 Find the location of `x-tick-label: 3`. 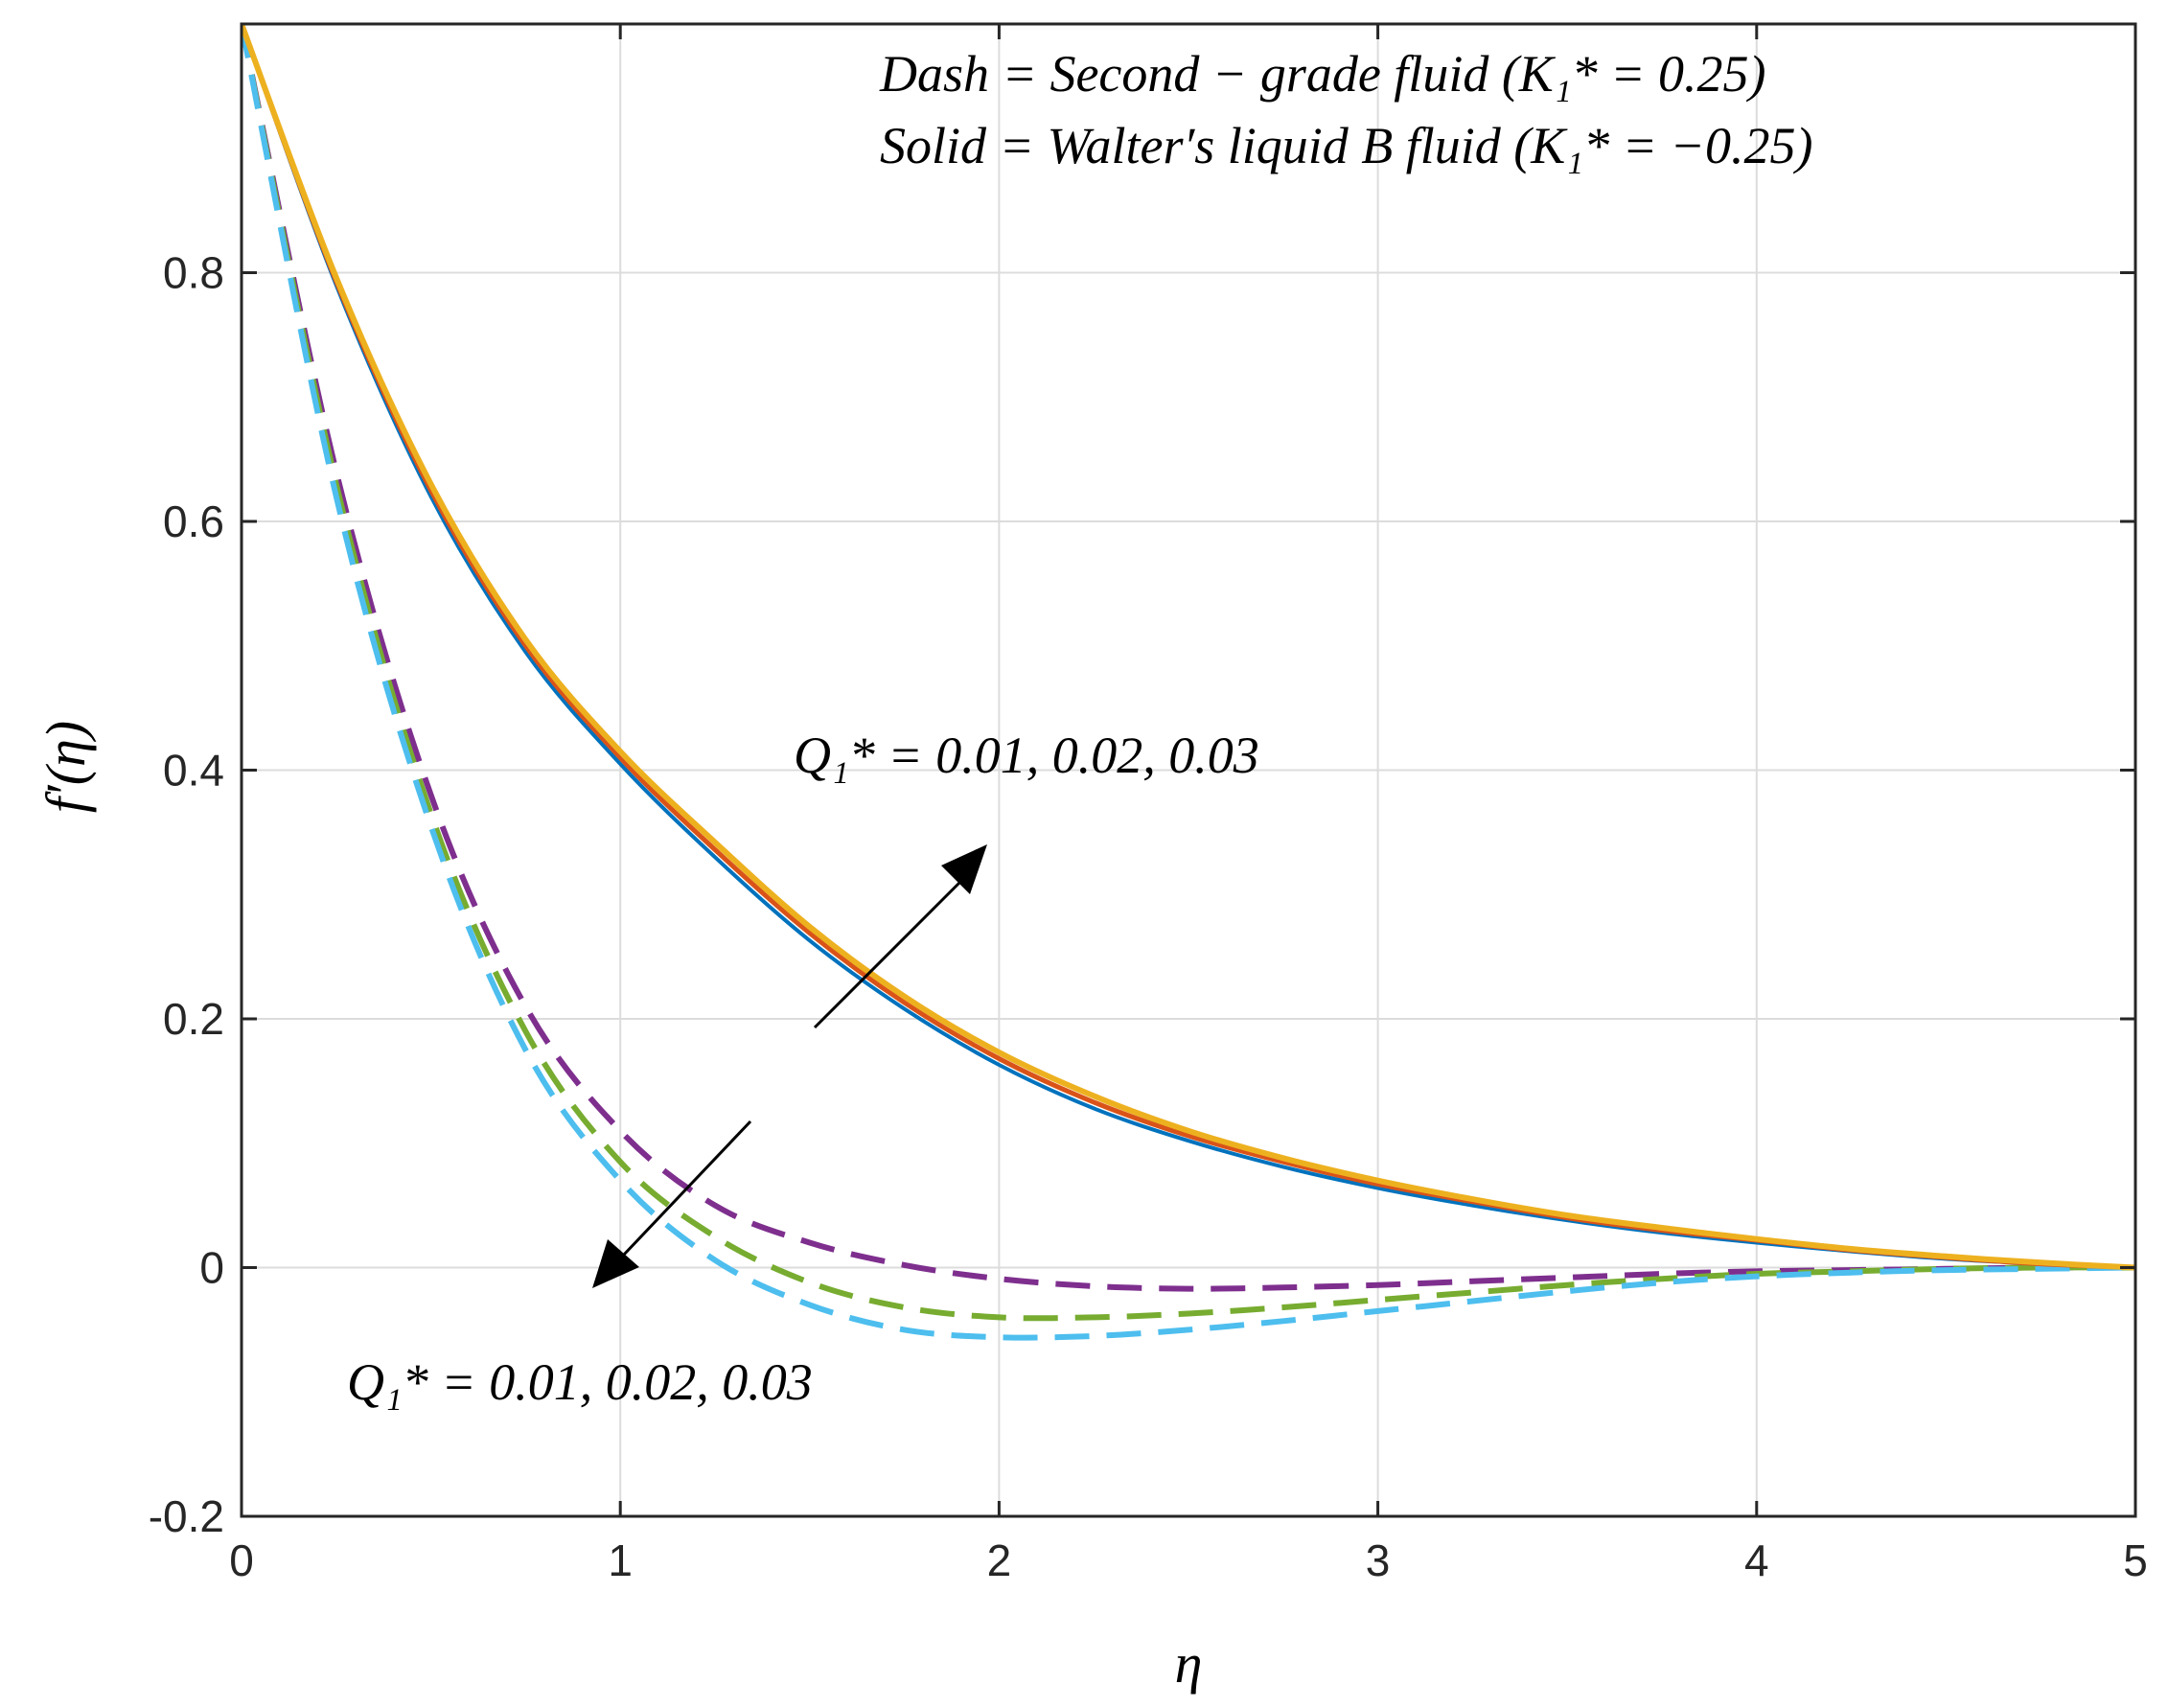

x-tick-label: 3 is located at coordinates (1378, 1560).